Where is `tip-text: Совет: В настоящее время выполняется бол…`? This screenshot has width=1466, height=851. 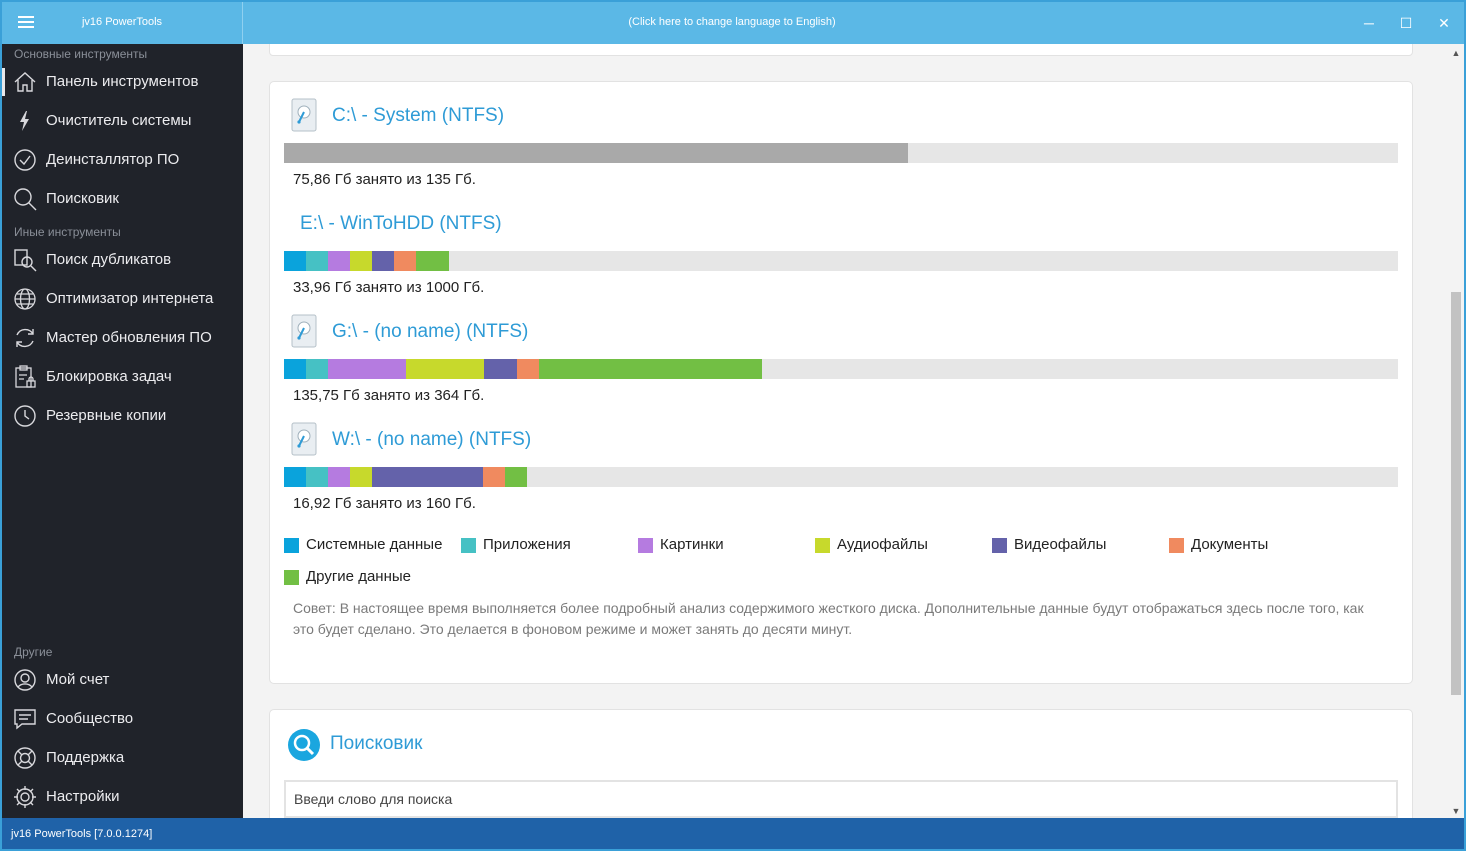
tip-text: Совет: В настоящее время выполняется бол… is located at coordinates (828, 618).